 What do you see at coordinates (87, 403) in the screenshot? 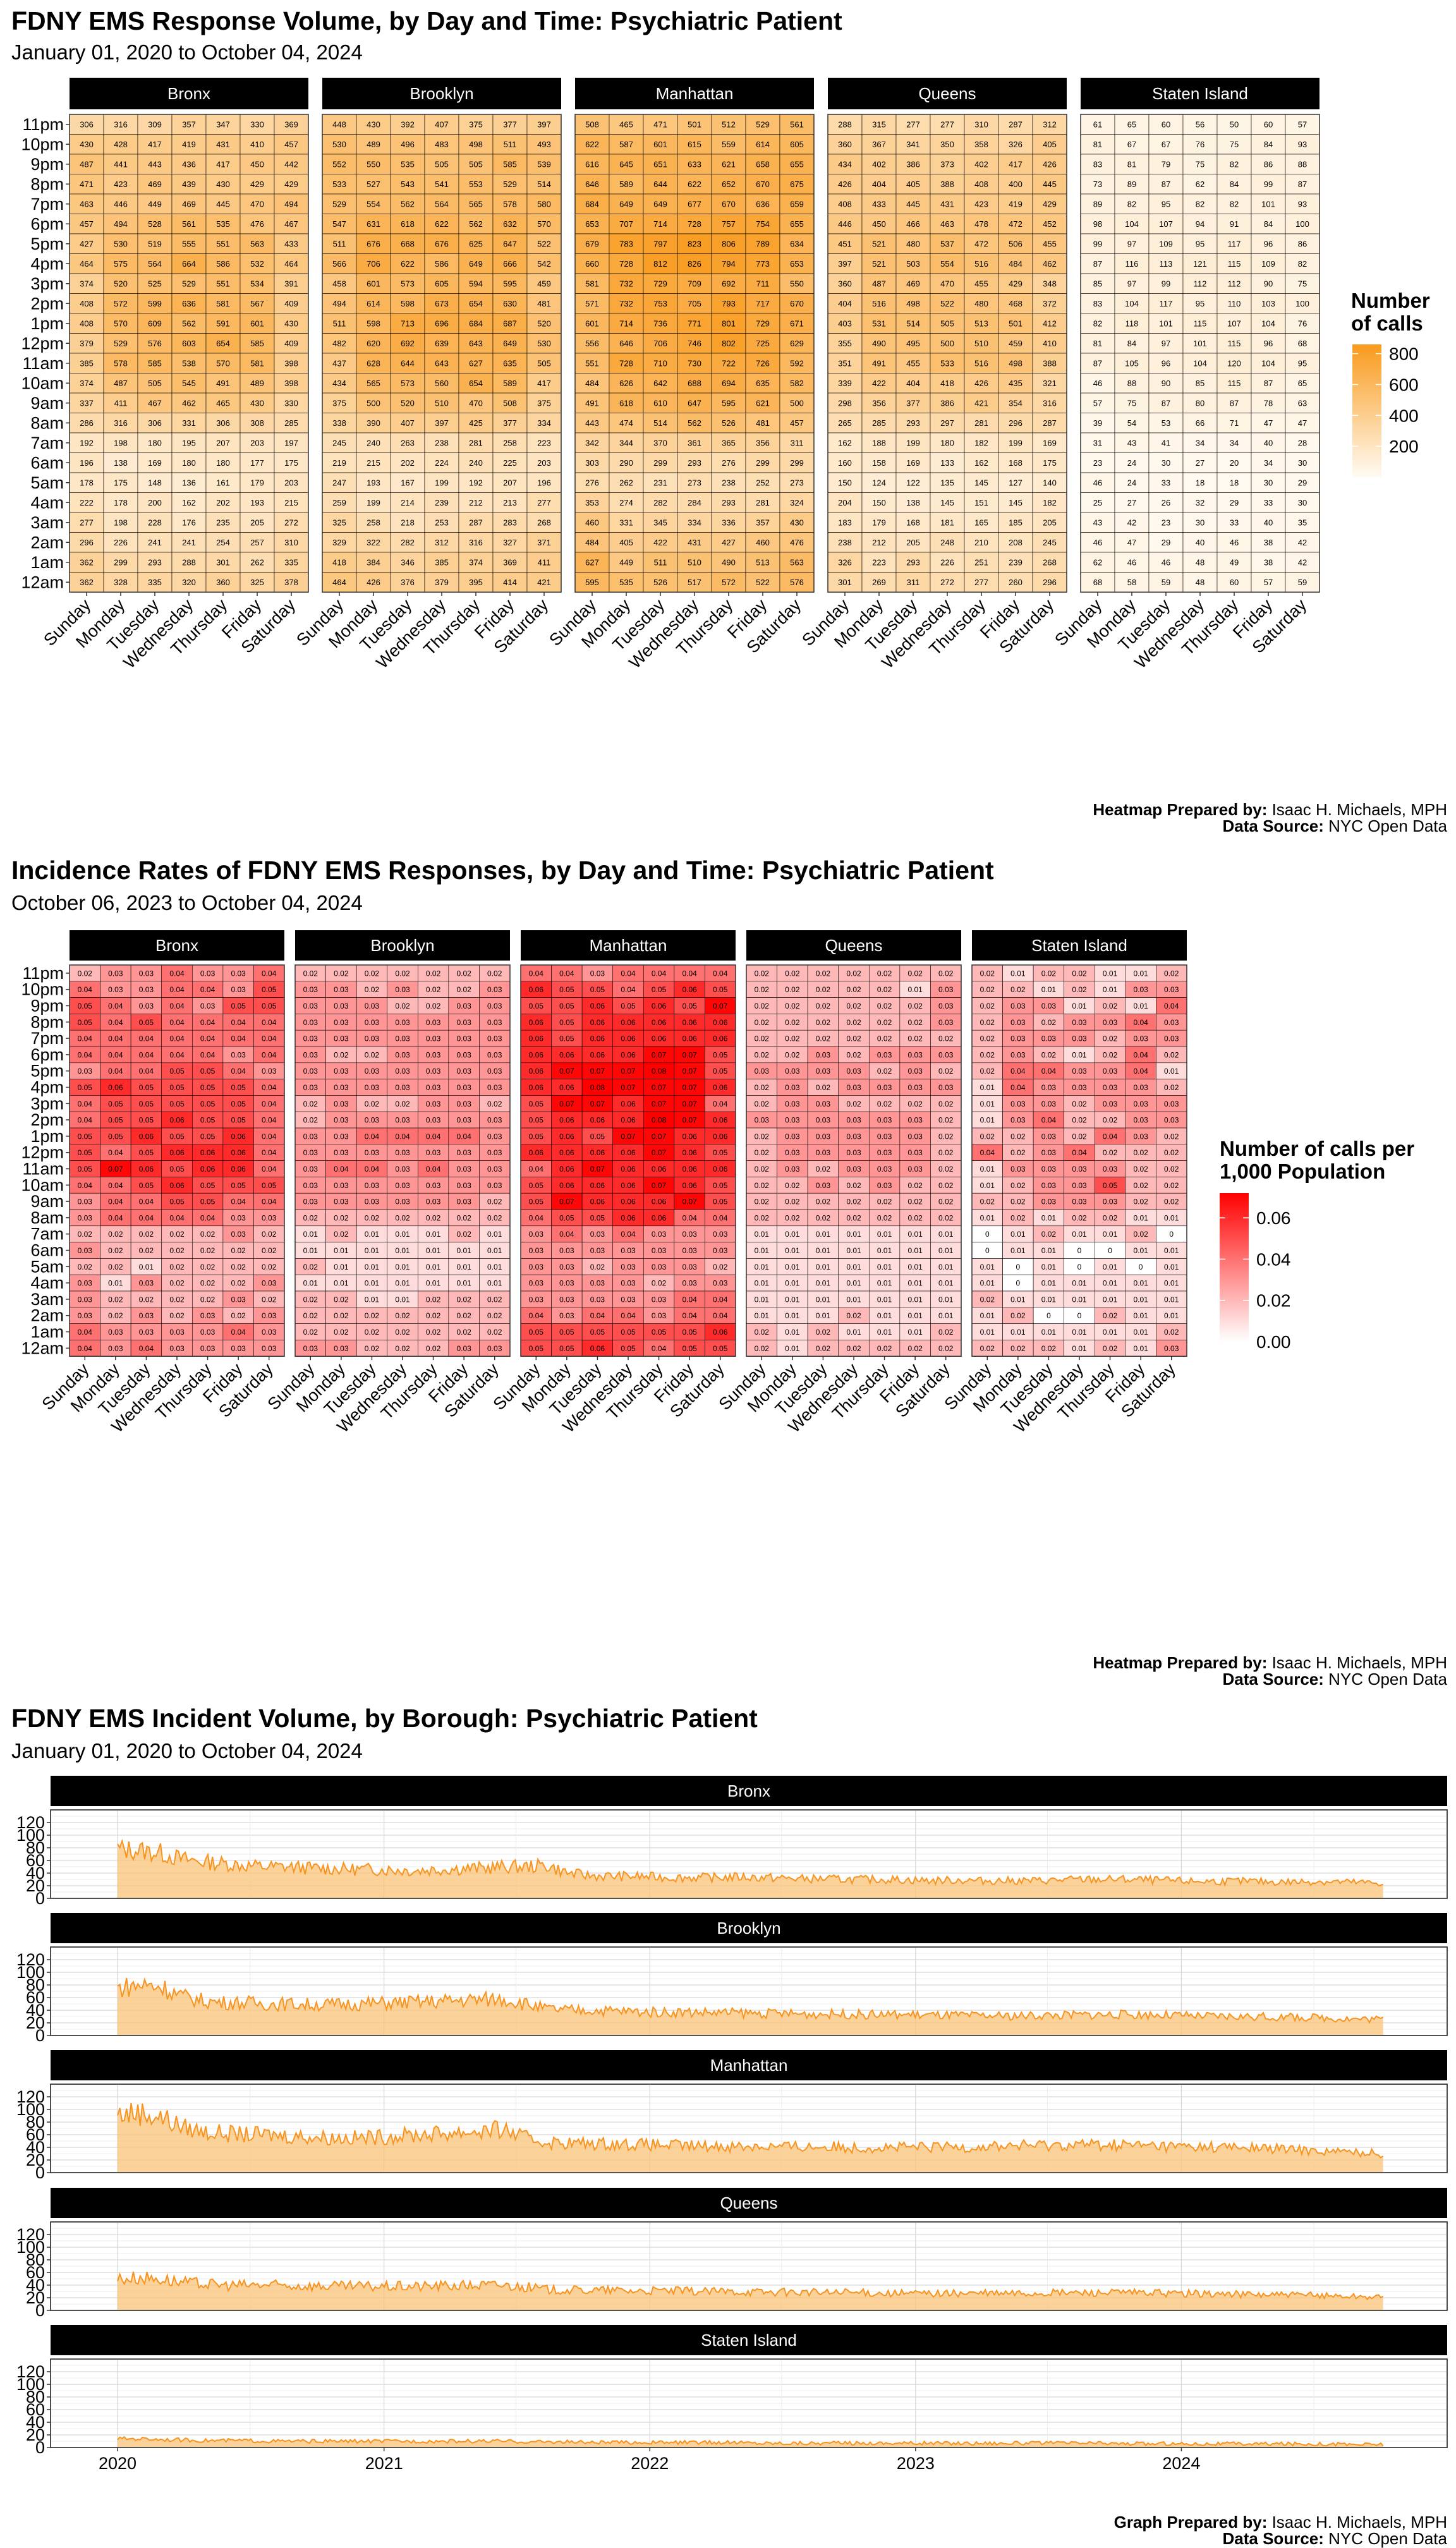
I see `cell-value: 337` at bounding box center [87, 403].